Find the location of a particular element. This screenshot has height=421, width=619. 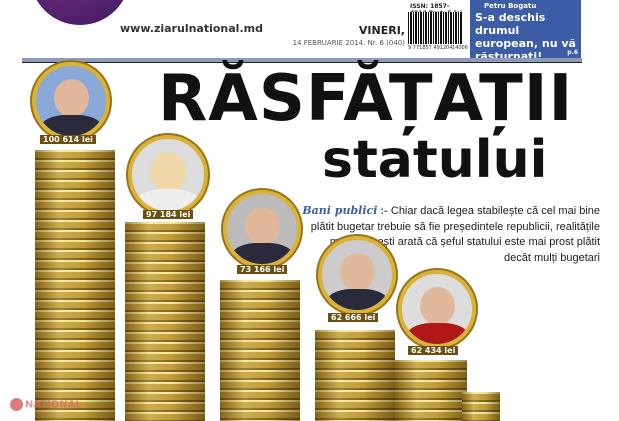

teaser-page: p.6 is located at coordinates (572, 52).